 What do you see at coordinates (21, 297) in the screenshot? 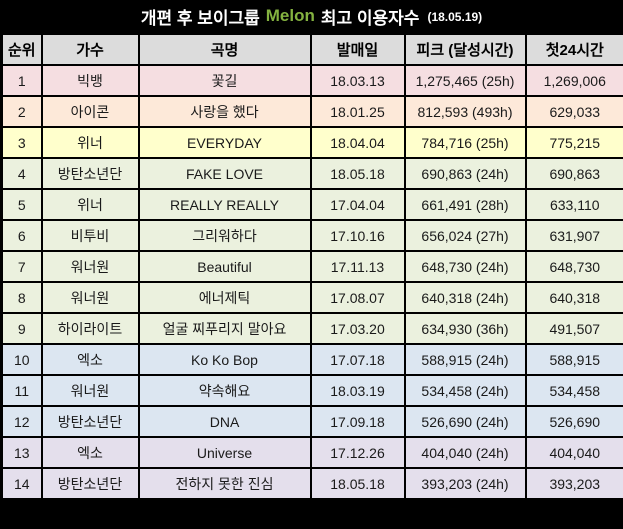
I see `rank-cell: 8` at bounding box center [21, 297].